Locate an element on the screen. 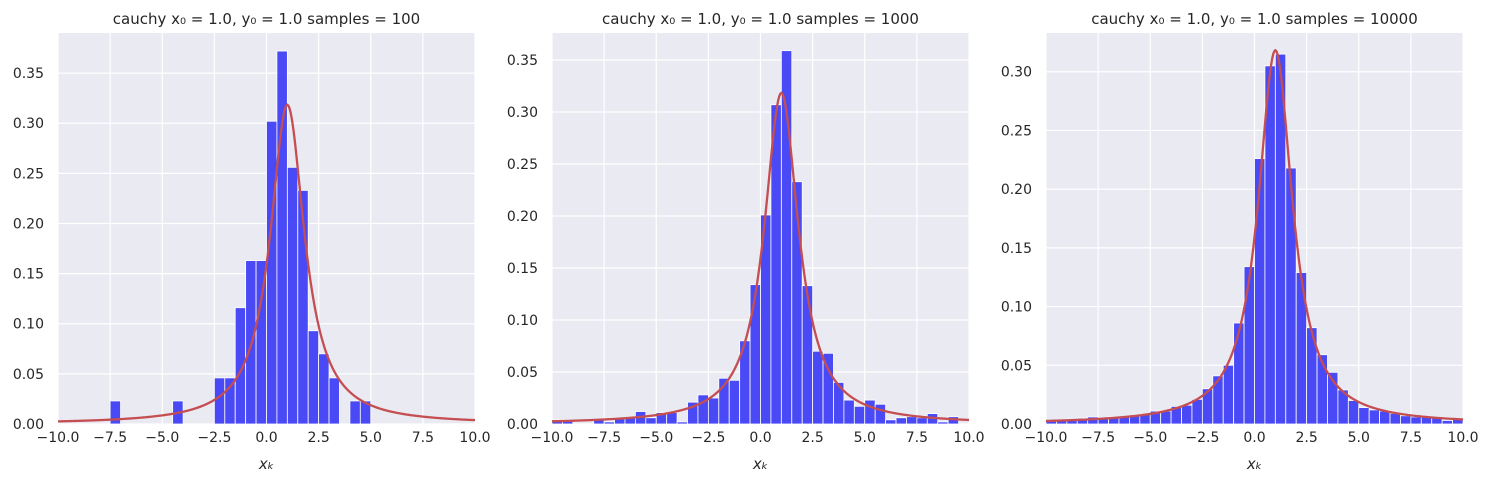 The image size is (1491, 484). chart-title: cauchy x₀ = 1.0, y₀ = 1.0 samples = 1000 is located at coordinates (760, 19).